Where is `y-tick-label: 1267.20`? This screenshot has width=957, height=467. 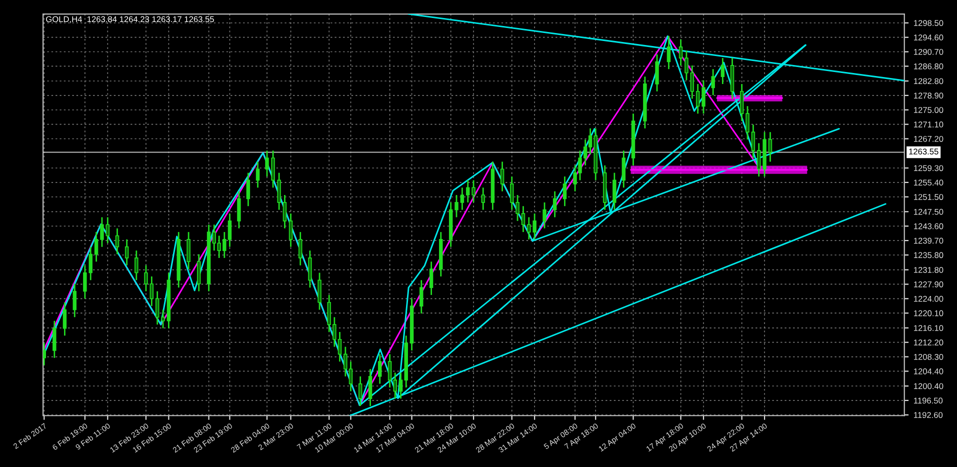
y-tick-label: 1267.20 is located at coordinates (929, 139).